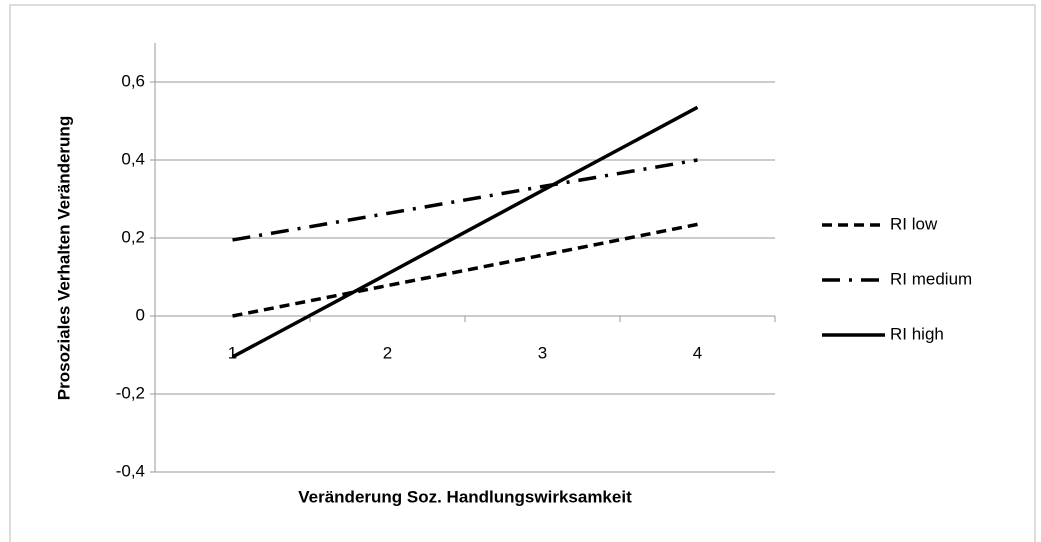  Describe the element at coordinates (465, 496) in the screenshot. I see `x-axis-label: Veränderung Soz. Handlungswirksamkeit` at that location.